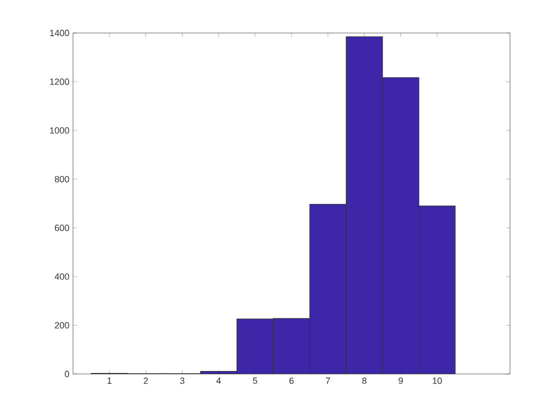  Describe the element at coordinates (67, 374) in the screenshot. I see `y-tick-label: 0` at that location.